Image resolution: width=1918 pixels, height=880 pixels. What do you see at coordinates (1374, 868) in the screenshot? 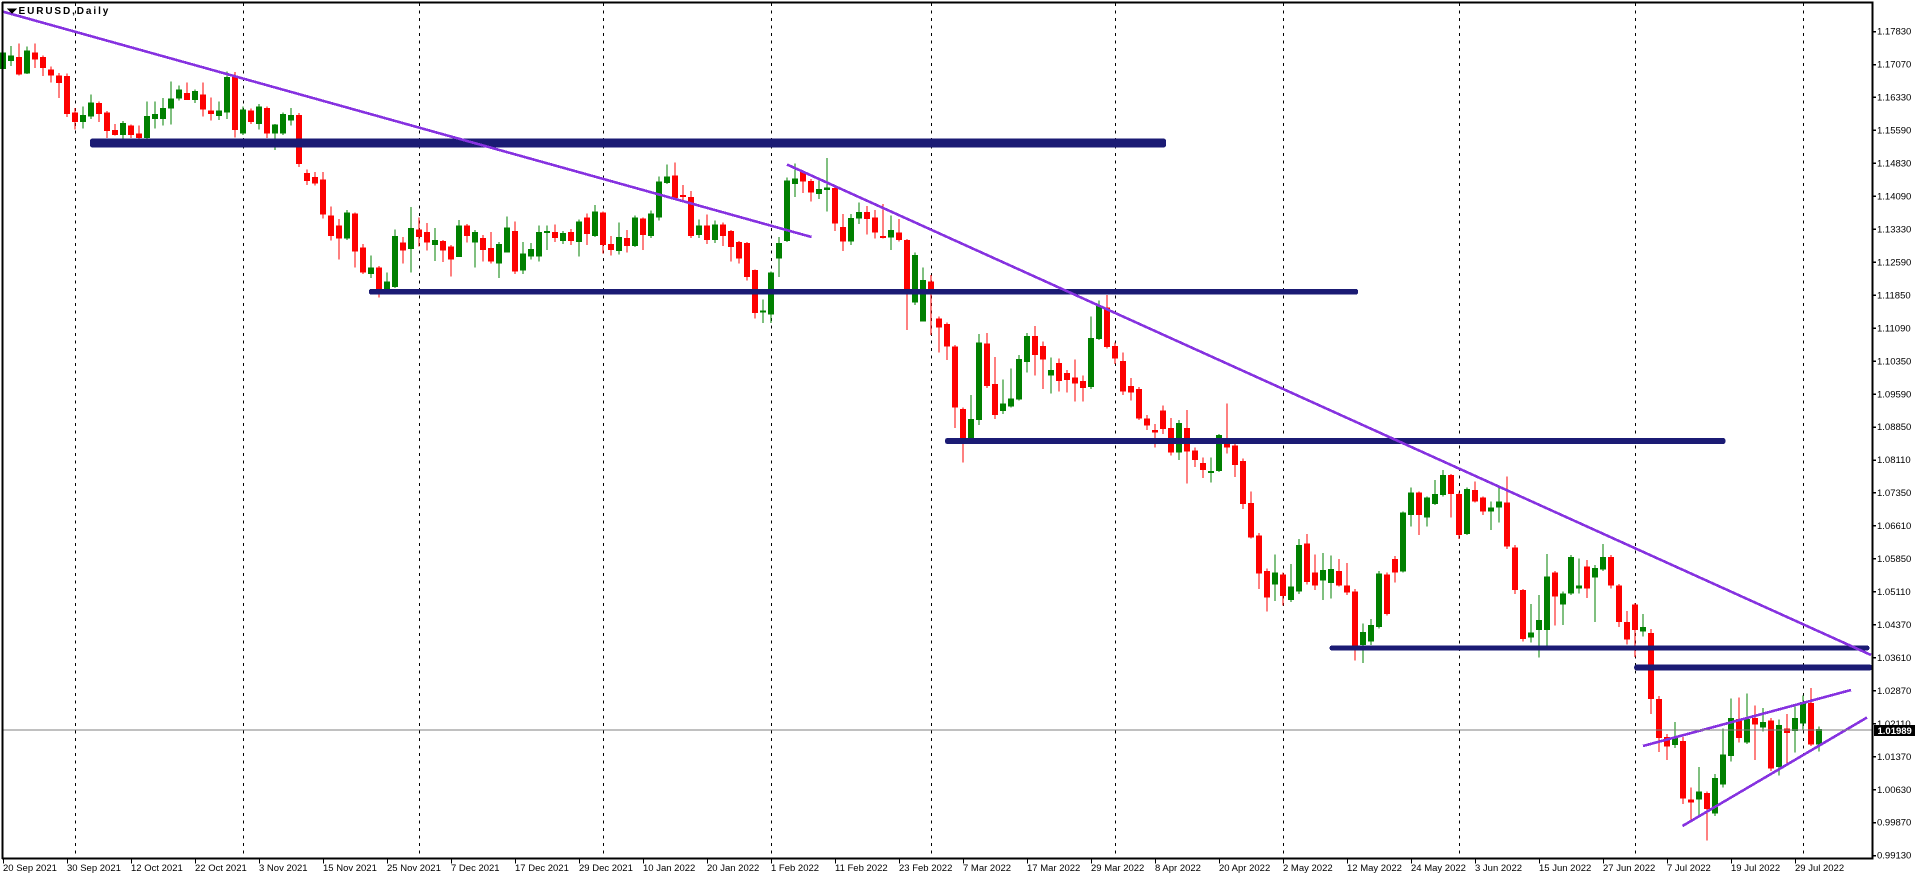
I see `svg-text: 12 May 2022` at bounding box center [1374, 868].